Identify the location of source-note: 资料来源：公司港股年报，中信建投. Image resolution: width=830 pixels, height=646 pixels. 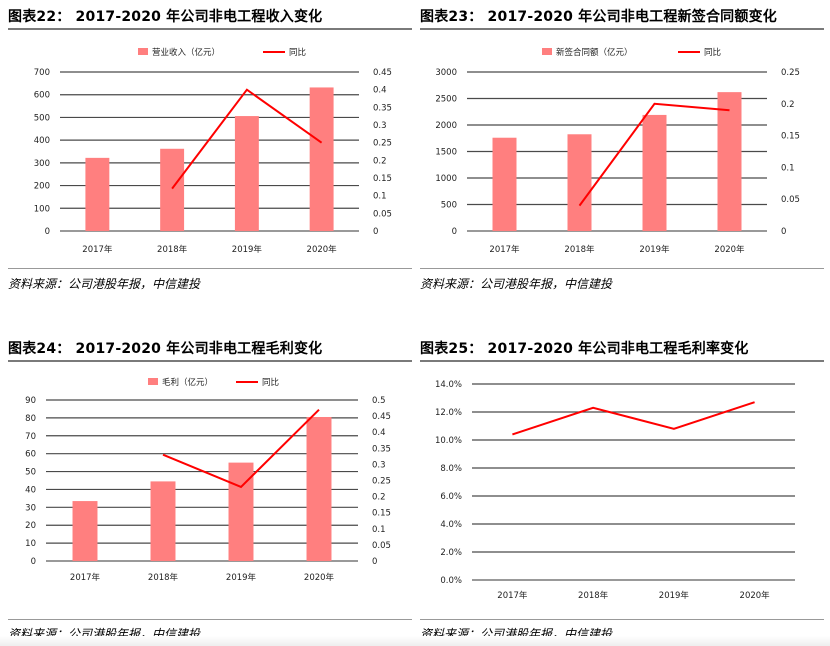
(104, 284).